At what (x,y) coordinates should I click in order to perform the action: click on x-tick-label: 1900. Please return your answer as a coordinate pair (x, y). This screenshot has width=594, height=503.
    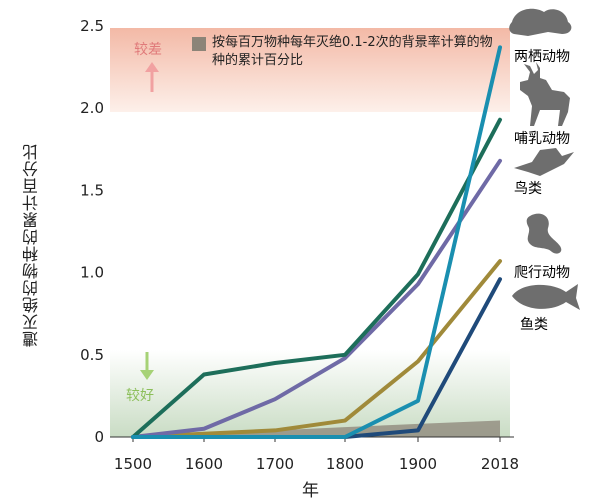
    Looking at the image, I should click on (418, 464).